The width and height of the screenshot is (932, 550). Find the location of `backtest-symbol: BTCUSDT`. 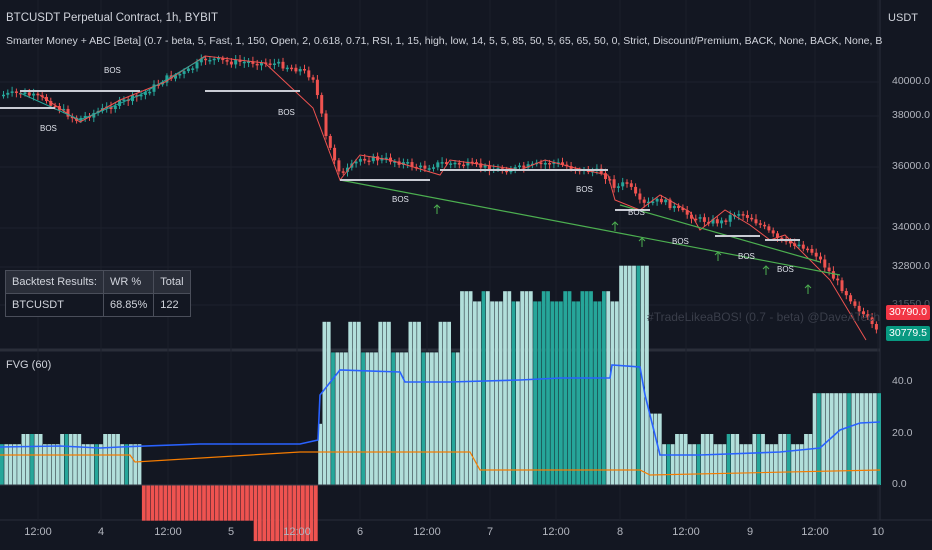

backtest-symbol: BTCUSDT is located at coordinates (54, 305).